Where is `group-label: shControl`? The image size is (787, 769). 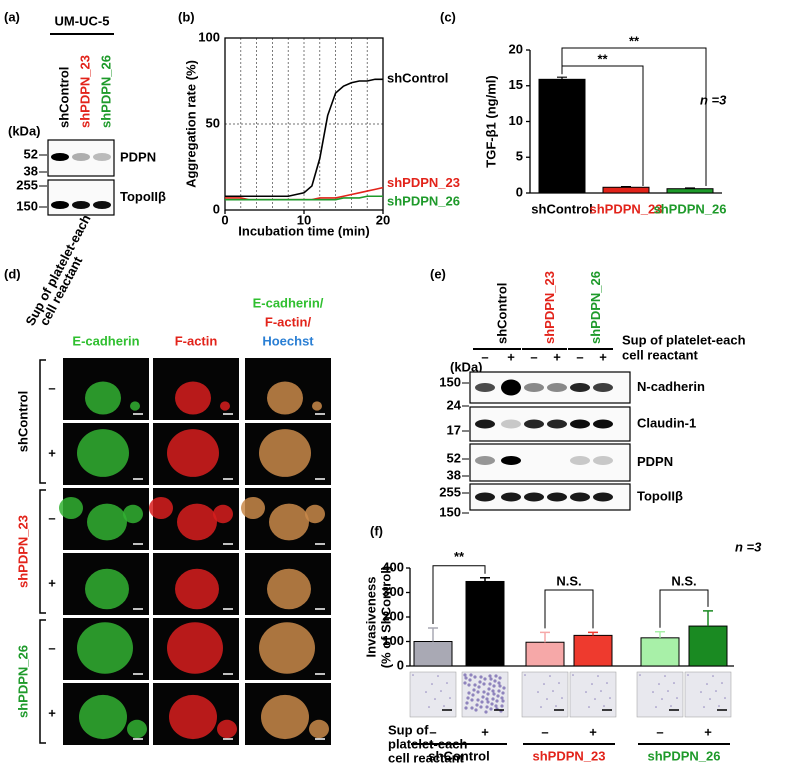 group-label: shControl is located at coordinates (22, 421).